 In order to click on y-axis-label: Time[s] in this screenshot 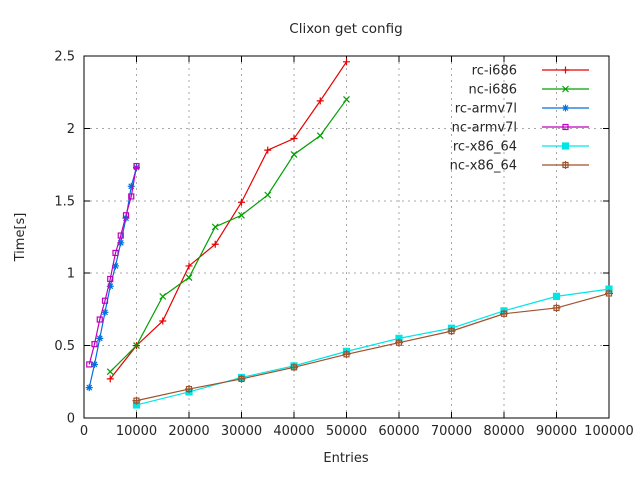, I will do `click(20, 238)`.